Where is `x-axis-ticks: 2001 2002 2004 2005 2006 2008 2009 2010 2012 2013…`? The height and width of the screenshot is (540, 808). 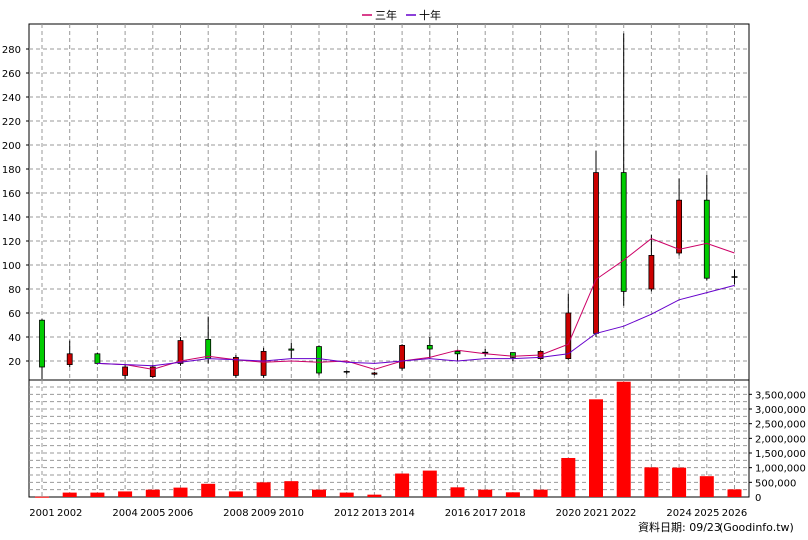 x-axis-ticks: 2001 2002 2004 2005 2006 2008 2009 2010 2012 2013… is located at coordinates (388, 513).